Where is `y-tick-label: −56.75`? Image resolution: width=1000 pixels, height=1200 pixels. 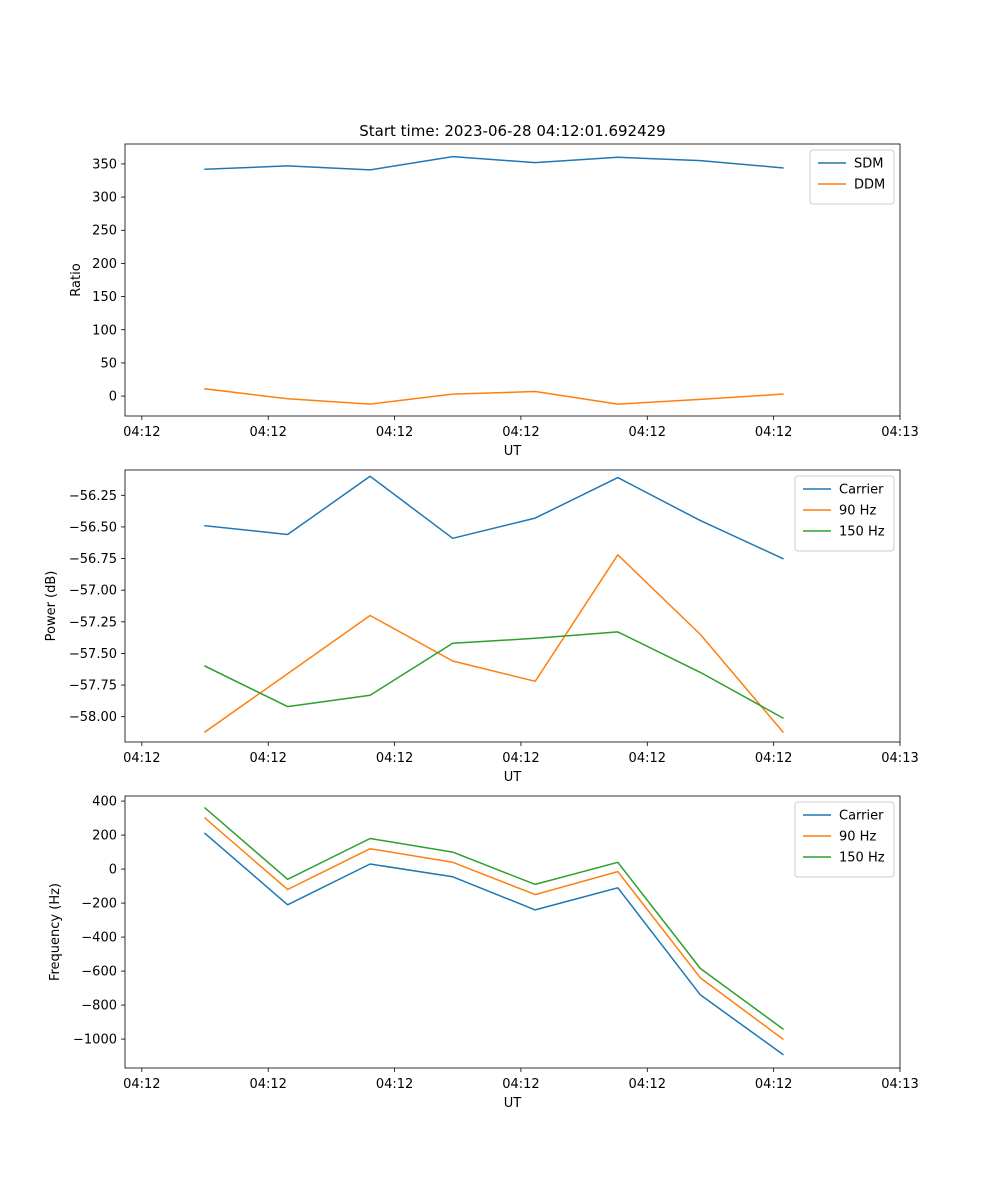 y-tick-label: −56.75 is located at coordinates (93, 559).